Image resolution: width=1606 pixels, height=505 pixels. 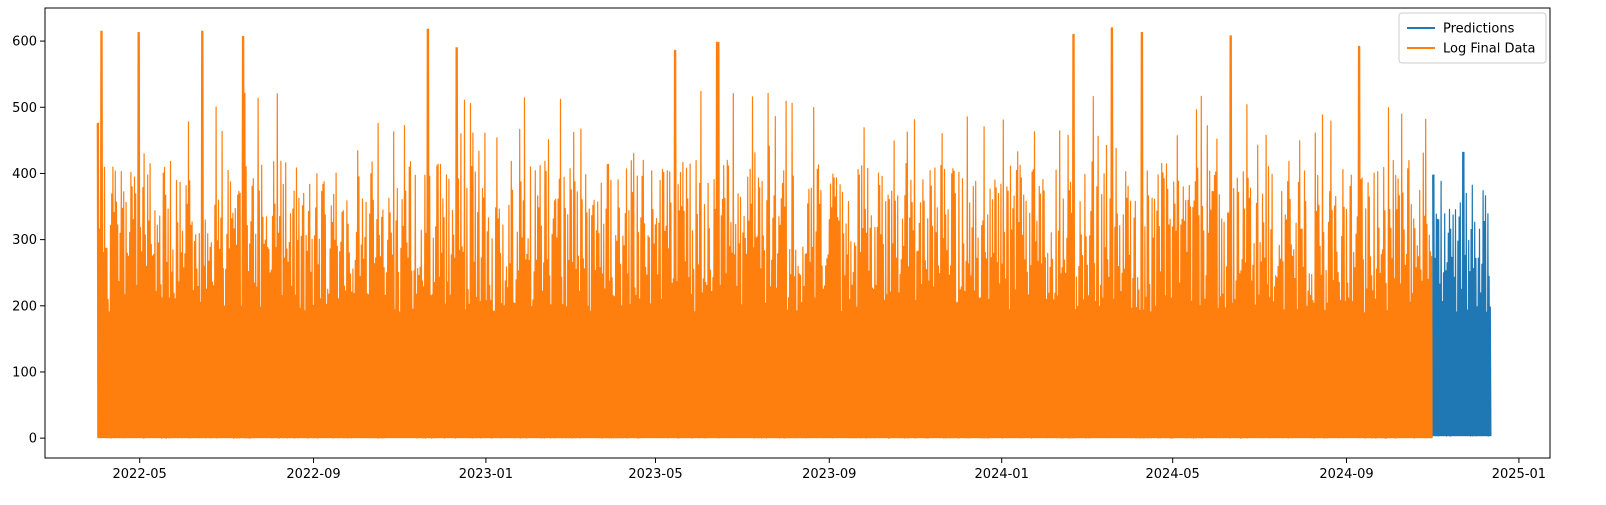 I want to click on x-tick-label: 2023-09, so click(x=829, y=474).